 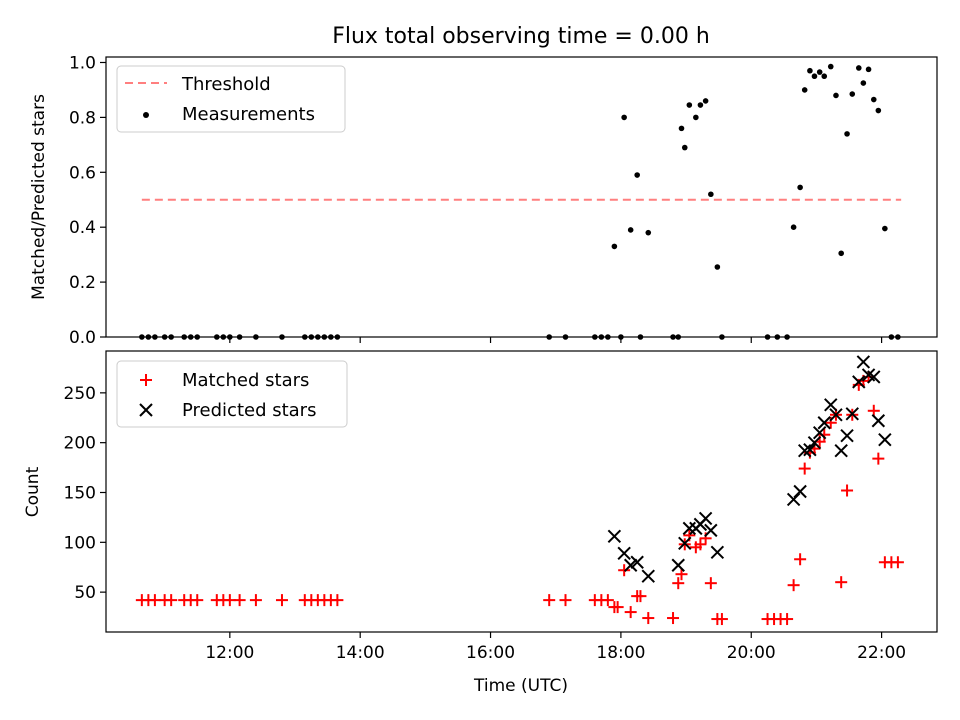 What do you see at coordinates (80, 444) in the screenshot?
I see `bottom-y-tick-label: 200` at bounding box center [80, 444].